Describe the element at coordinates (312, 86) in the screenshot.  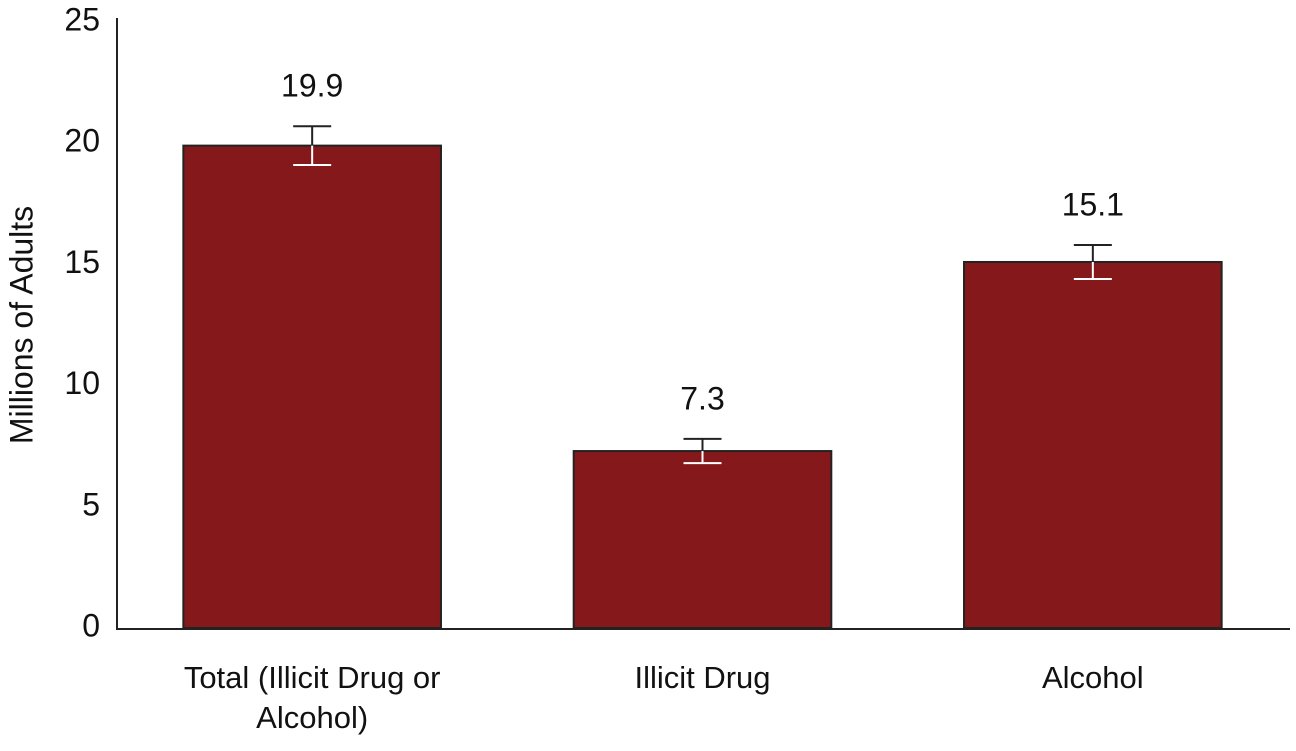
I see `value-label: 19.9` at that location.